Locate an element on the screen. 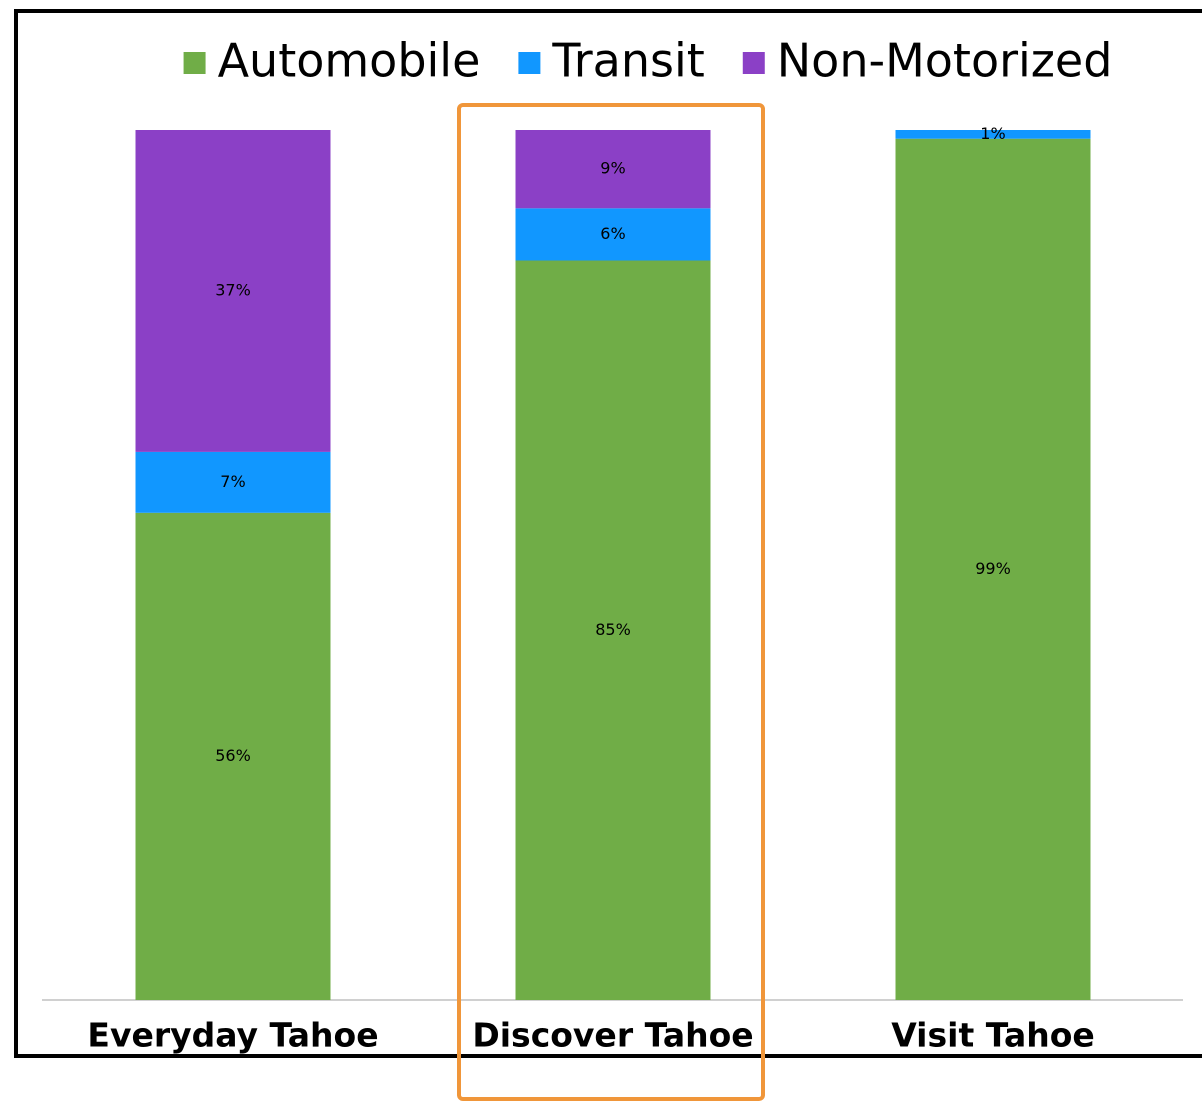  value-label: 99% is located at coordinates (993, 568).